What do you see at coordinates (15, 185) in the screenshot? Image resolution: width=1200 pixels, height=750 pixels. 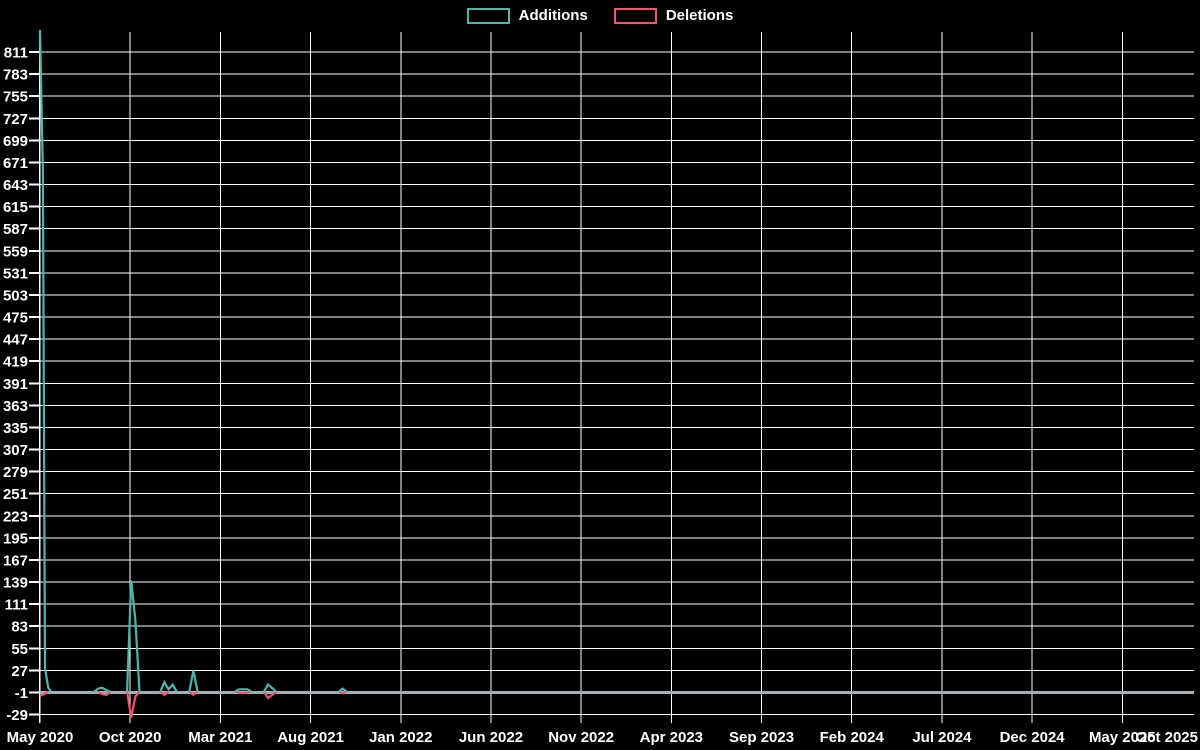 I see `y-tick-label: 643` at bounding box center [15, 185].